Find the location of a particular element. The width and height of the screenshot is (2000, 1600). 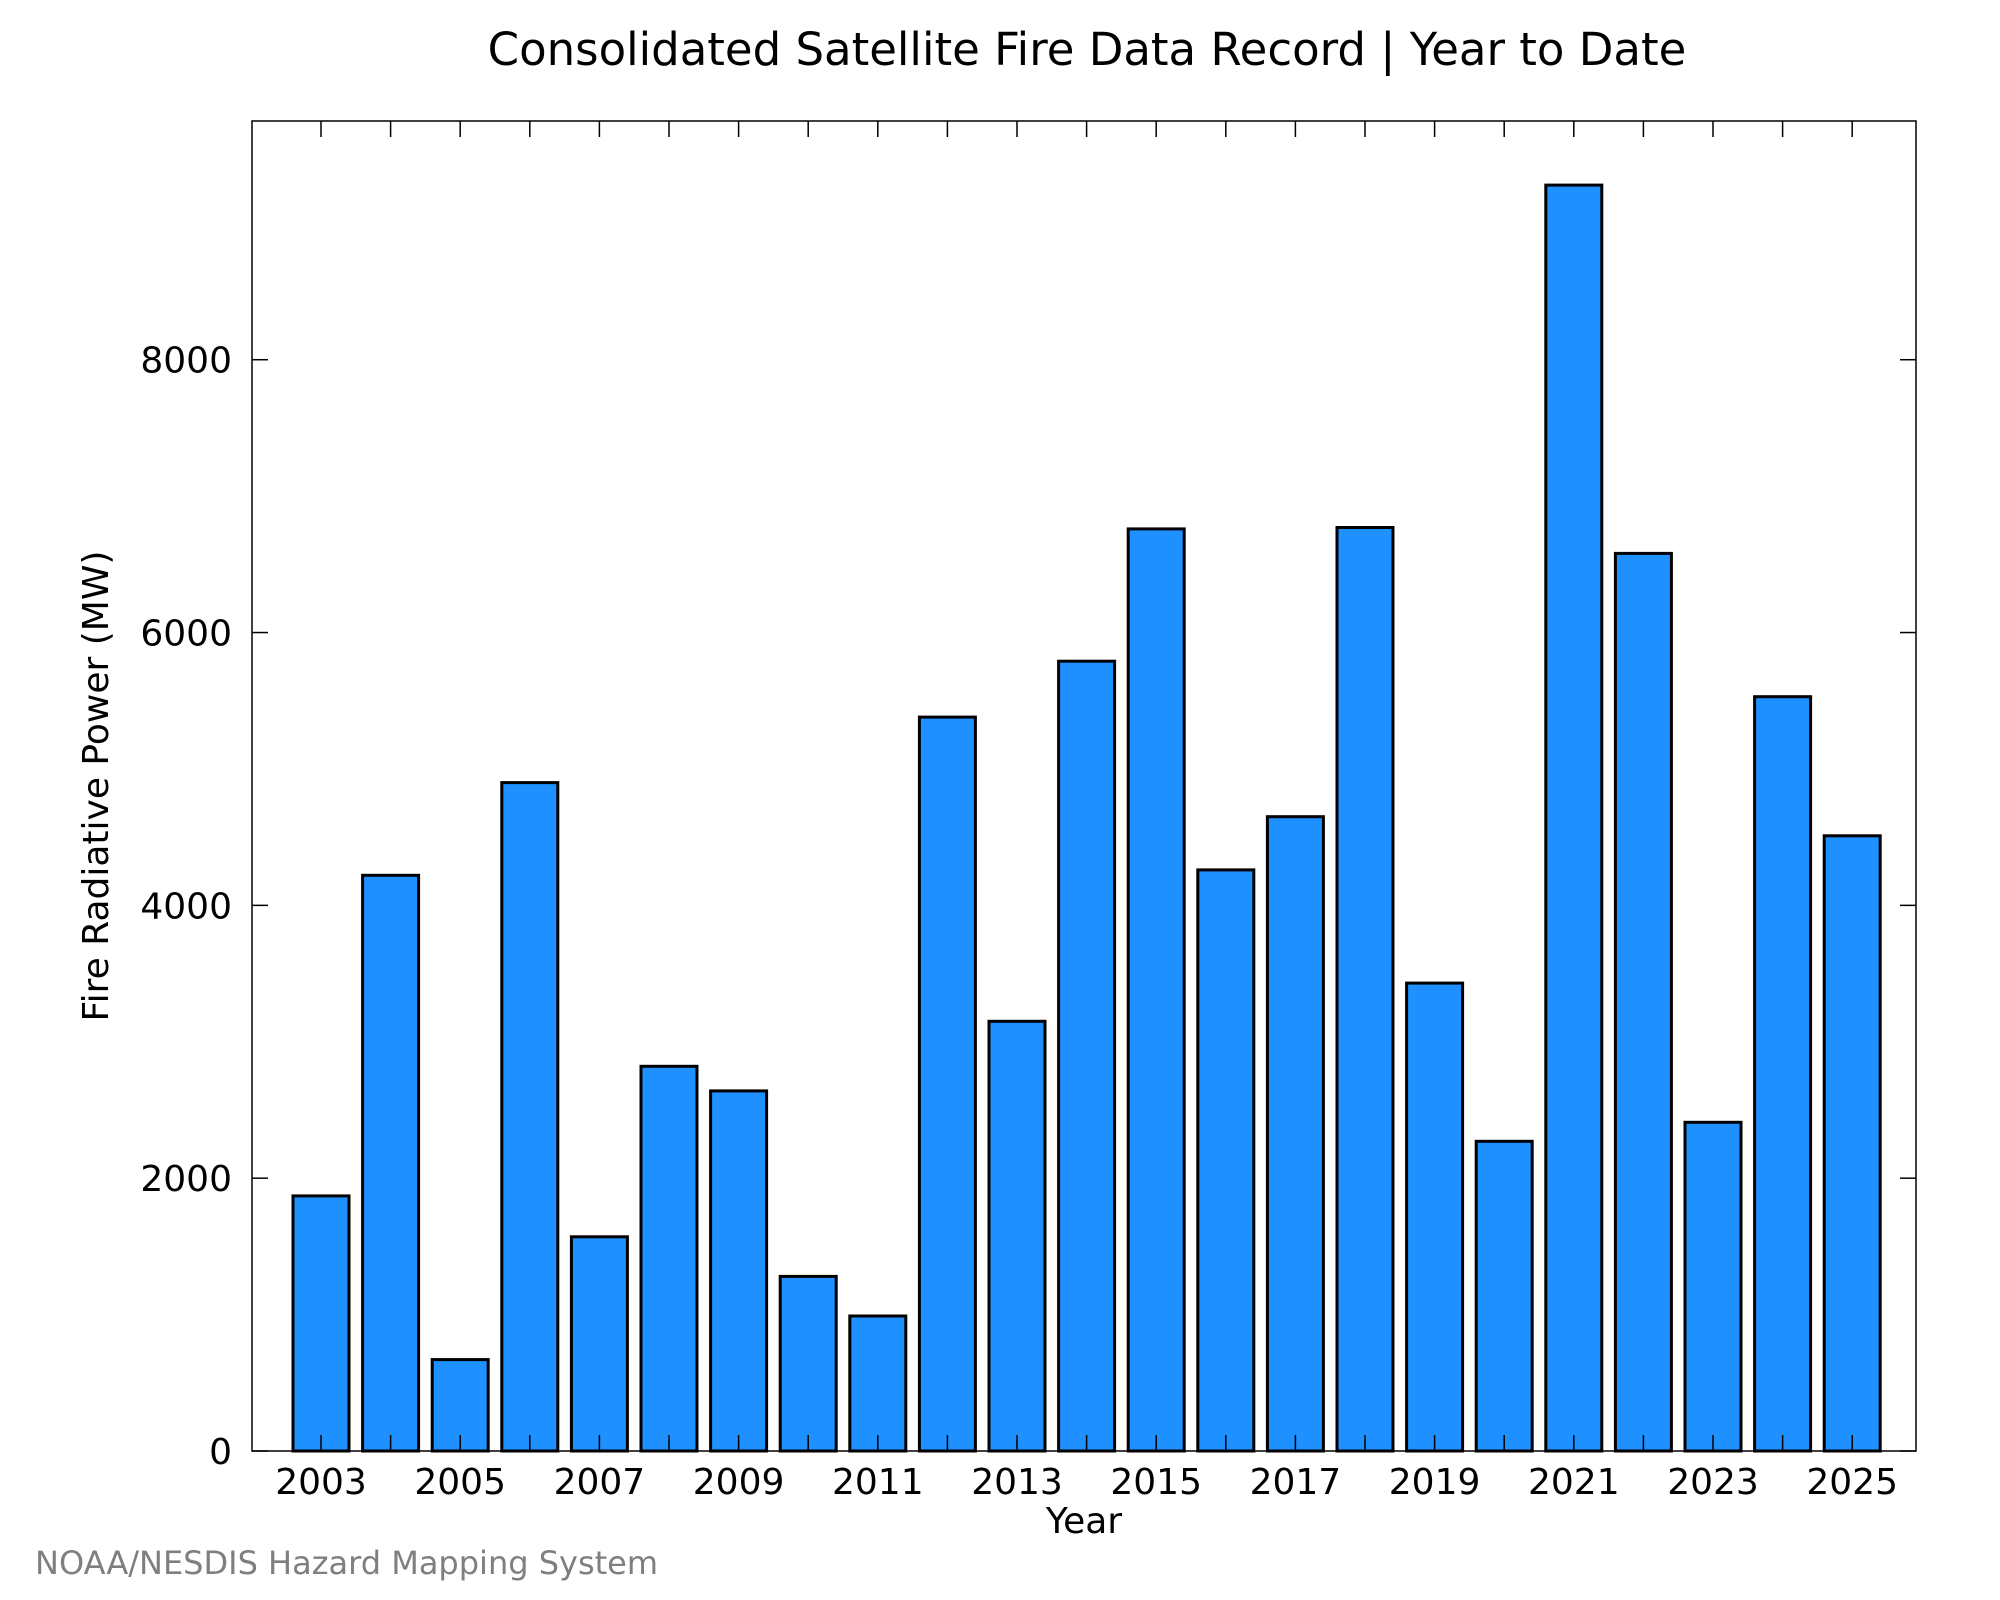

bar-2006 is located at coordinates (530, 1117).